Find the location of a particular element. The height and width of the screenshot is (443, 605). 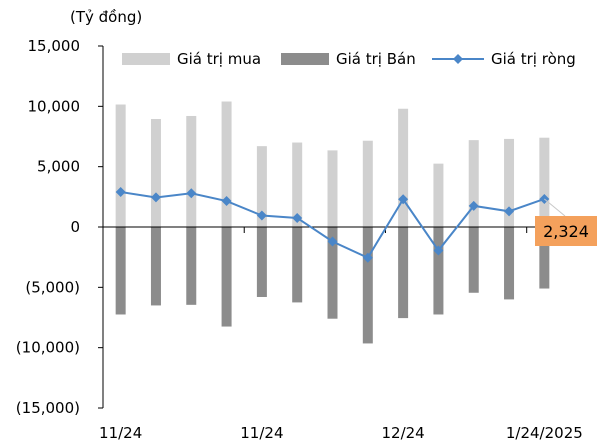

y-tick-label-3: 5,000 is located at coordinates (58, 167).